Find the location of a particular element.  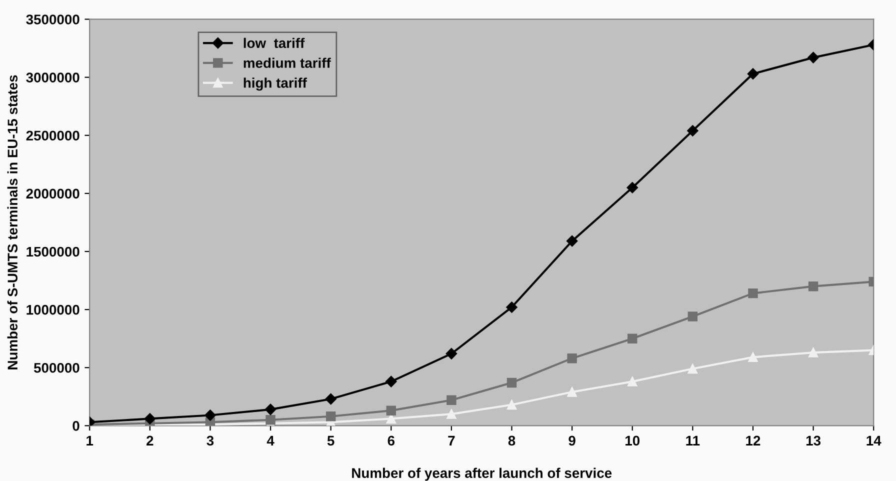

y-tick-label: 2500000 is located at coordinates (53, 135).